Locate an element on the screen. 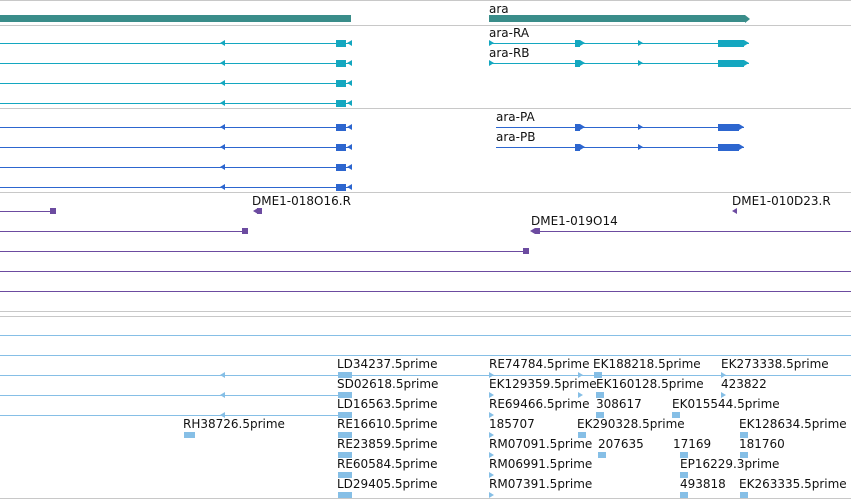 Image resolution: width=851 pixels, height=500 pixels. est-label: 423822 is located at coordinates (744, 384).